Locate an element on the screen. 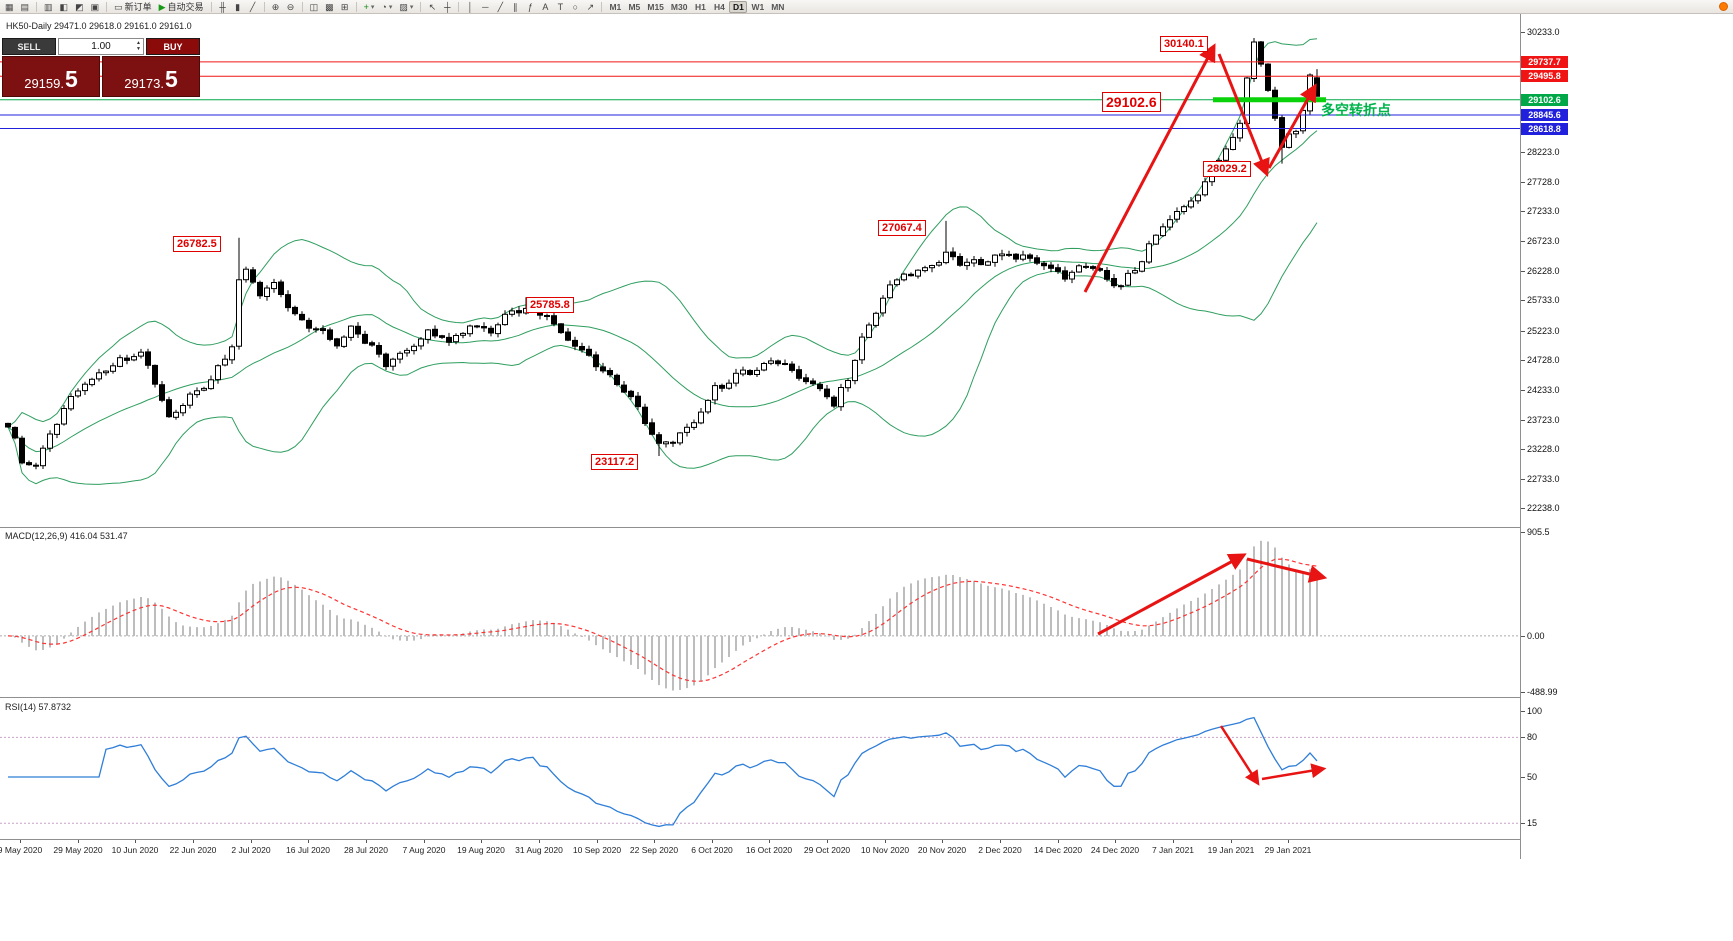 This screenshot has height=941, width=1733. price-level-badge: 29102.6 is located at coordinates (1544, 100).